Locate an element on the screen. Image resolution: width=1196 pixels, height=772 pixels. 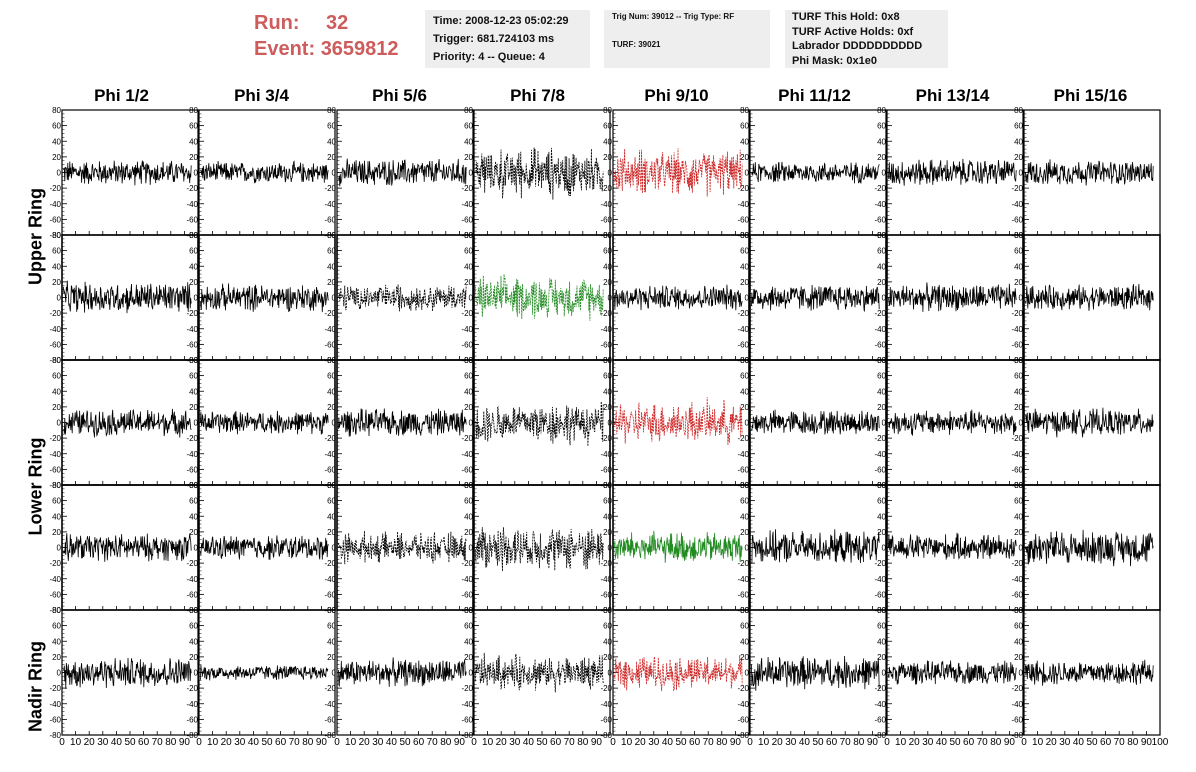
x-tick-label: 0 is located at coordinates (887, 742).